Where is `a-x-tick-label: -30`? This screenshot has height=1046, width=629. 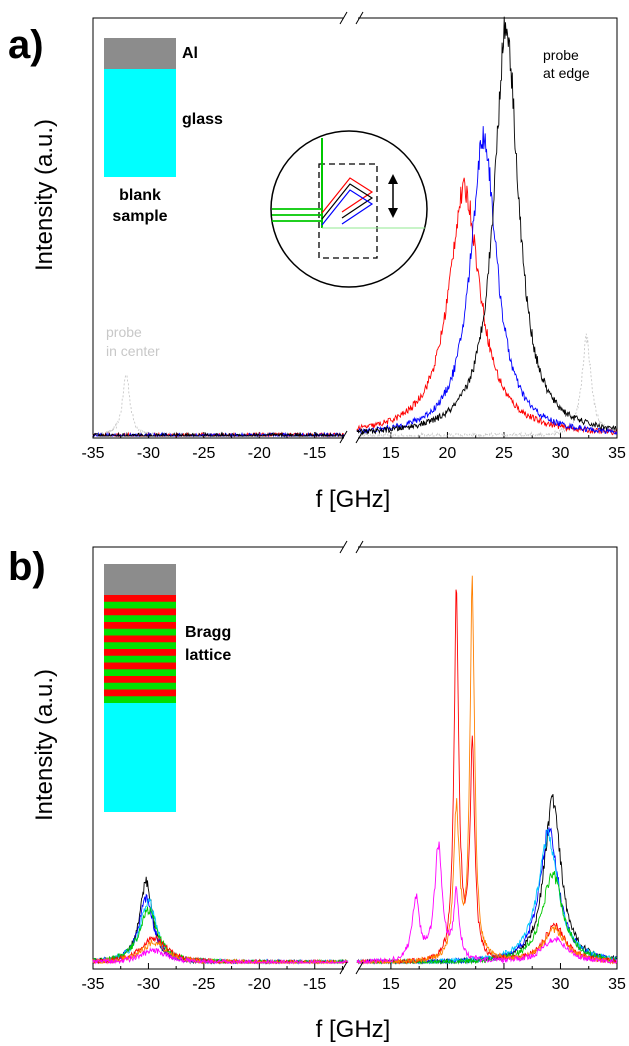 a-x-tick-label: -30 is located at coordinates (148, 453).